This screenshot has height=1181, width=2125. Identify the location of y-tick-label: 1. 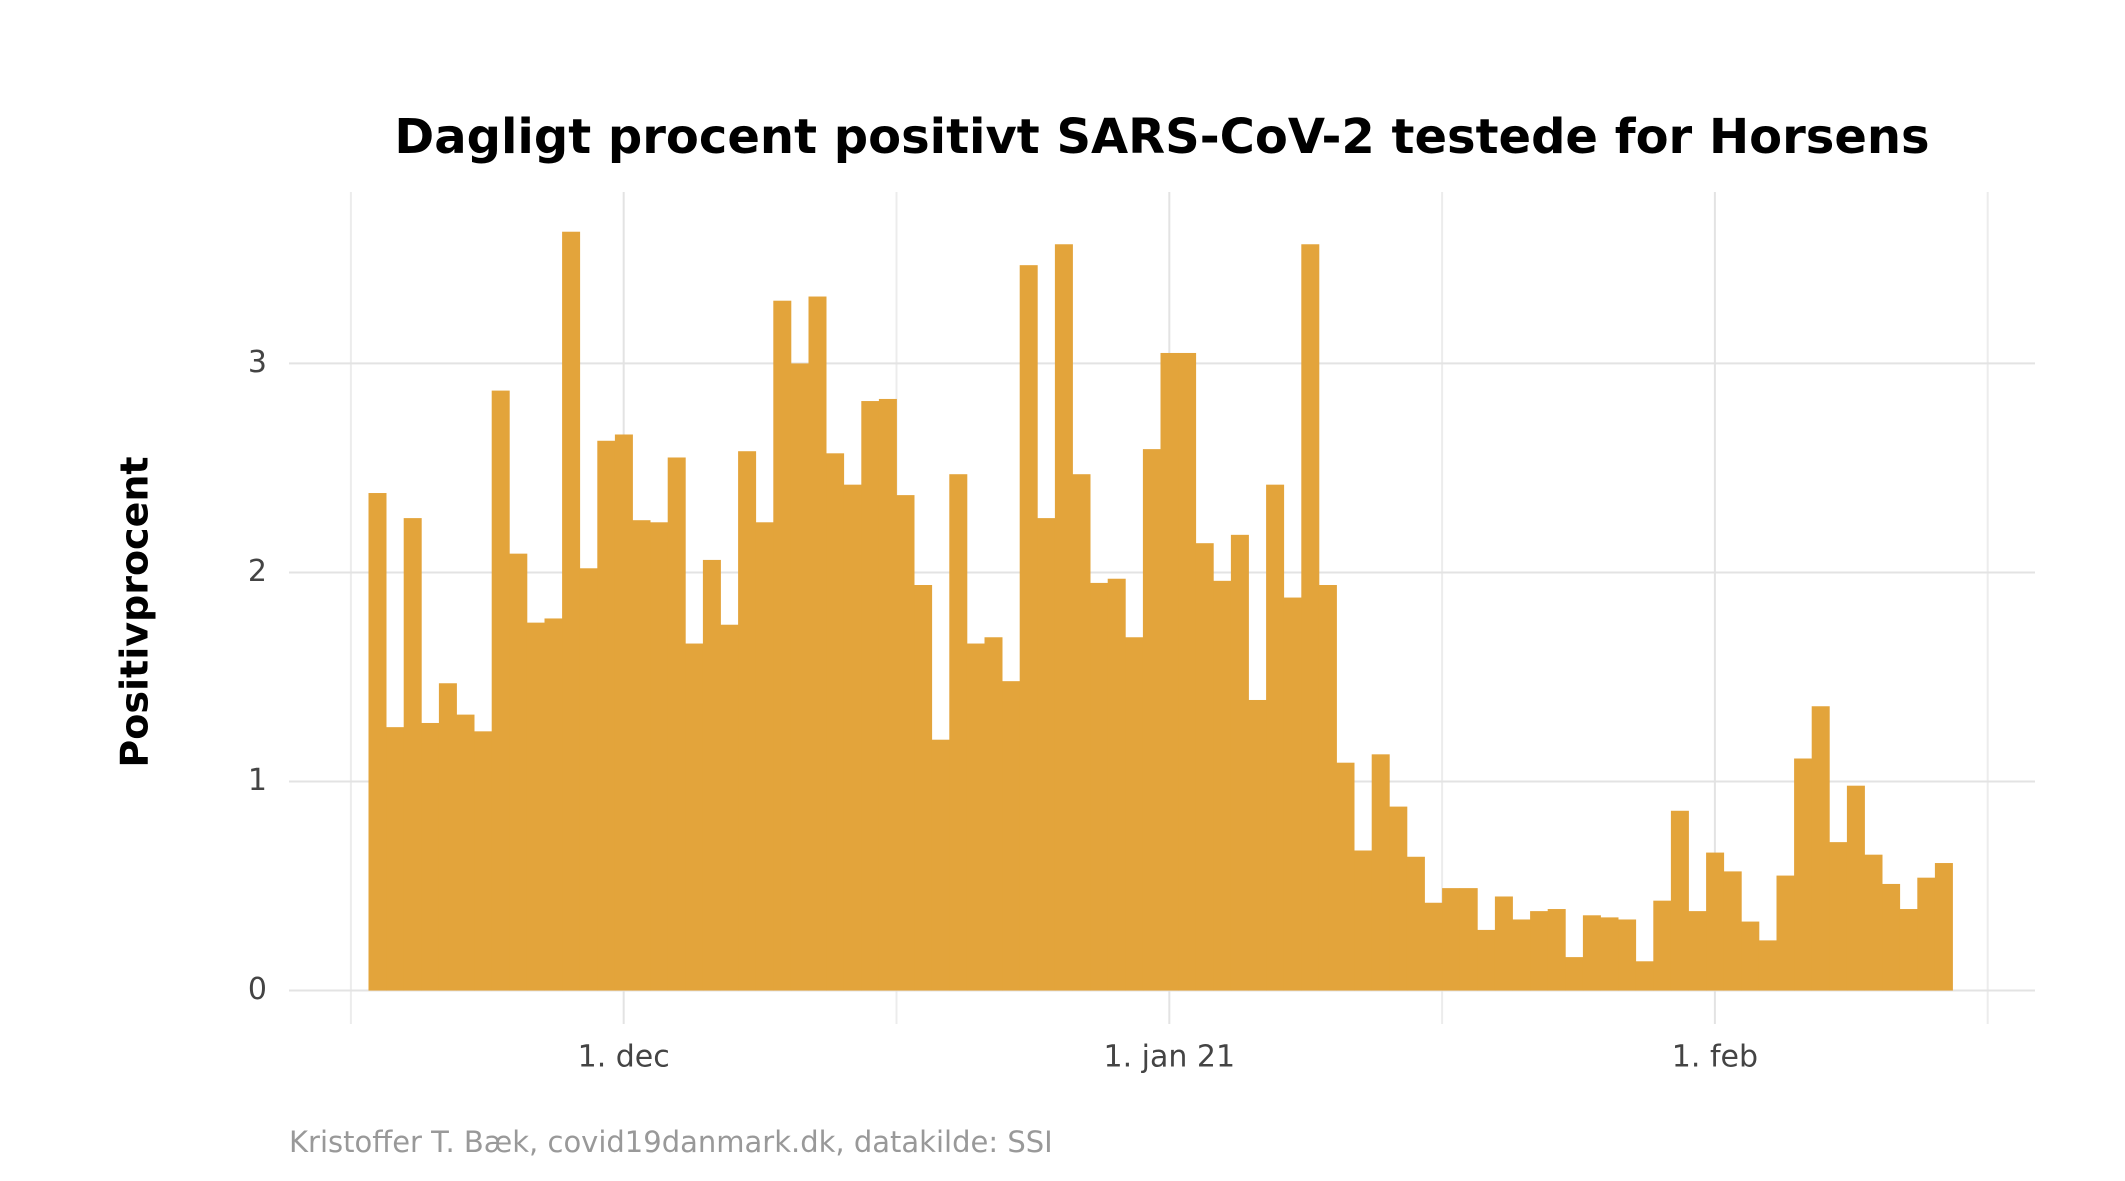
(257, 780).